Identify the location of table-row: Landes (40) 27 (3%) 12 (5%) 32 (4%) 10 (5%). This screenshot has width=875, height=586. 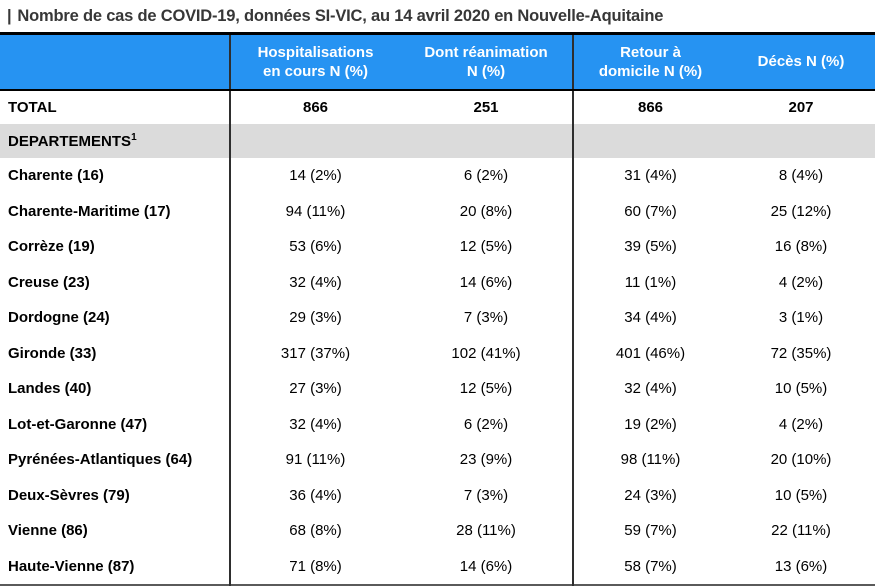
(437, 389).